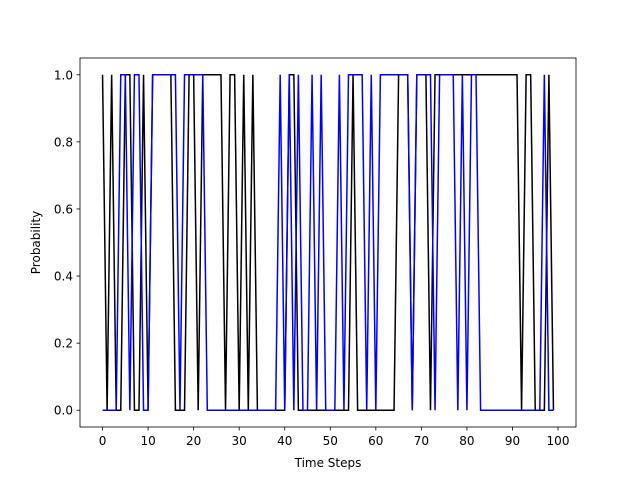 The image size is (640, 480). I want to click on x-tick-label: 80, so click(466, 441).